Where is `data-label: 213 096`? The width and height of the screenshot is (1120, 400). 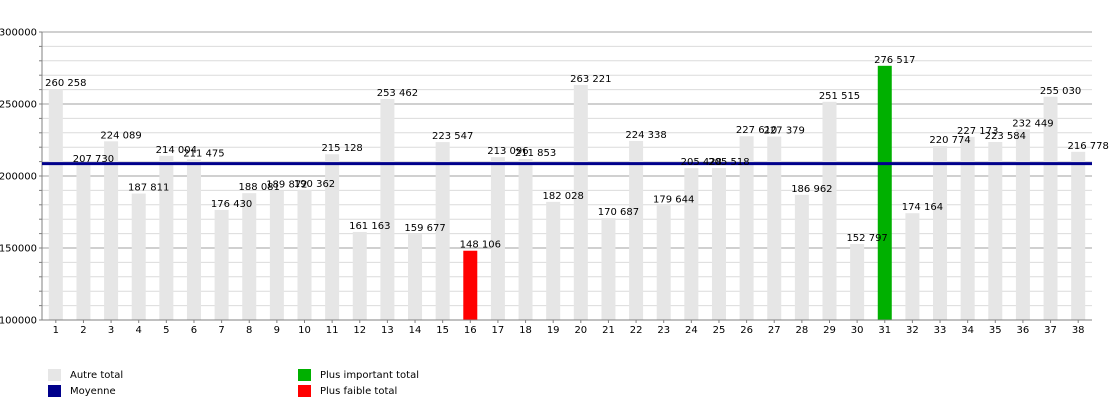
data-label: 213 096 is located at coordinates (507, 151).